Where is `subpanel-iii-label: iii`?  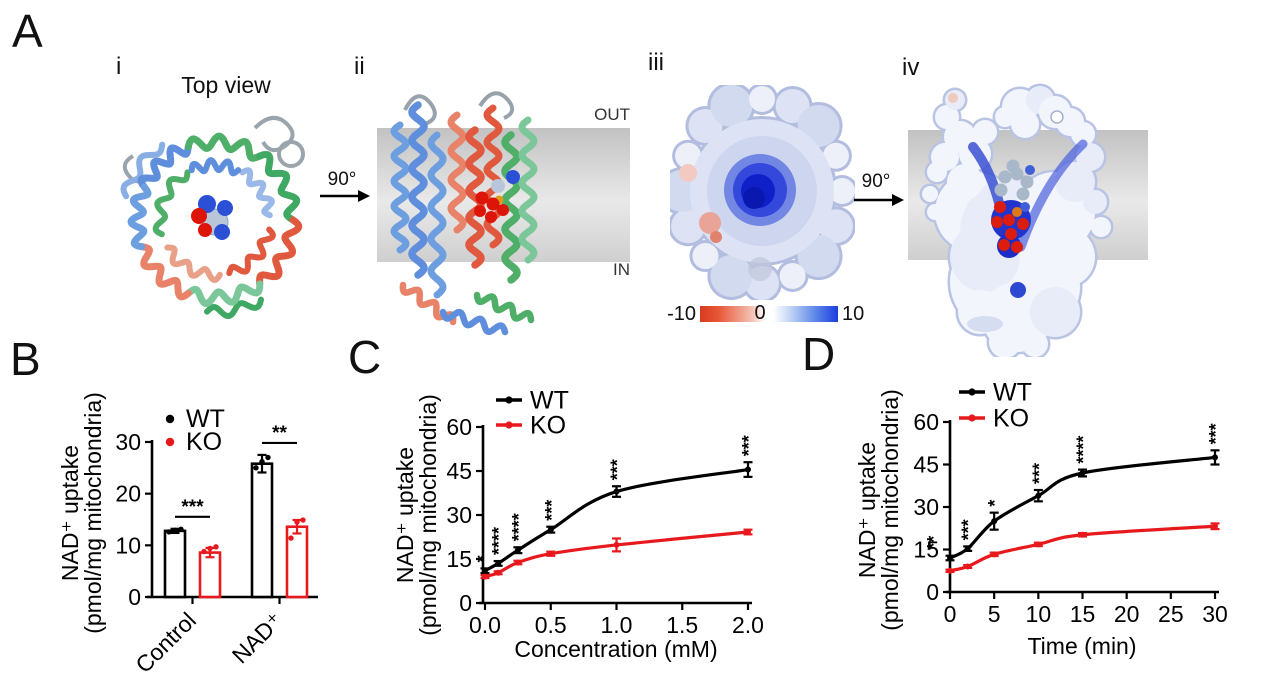
subpanel-iii-label: iii is located at coordinates (656, 62).